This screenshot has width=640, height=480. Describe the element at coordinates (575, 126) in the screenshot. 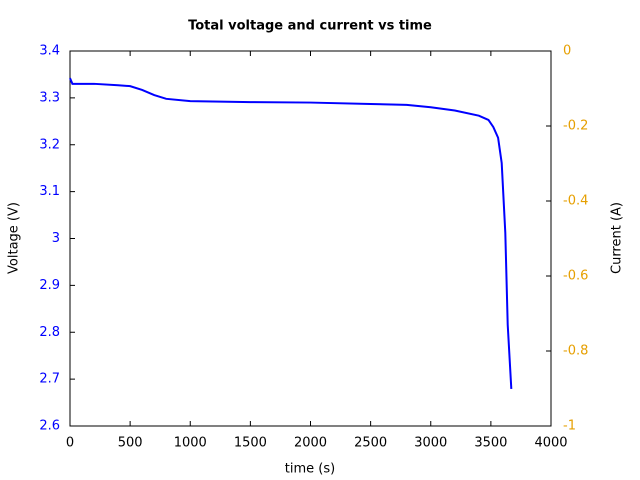

I see `y2-tick-label: -0.2` at that location.